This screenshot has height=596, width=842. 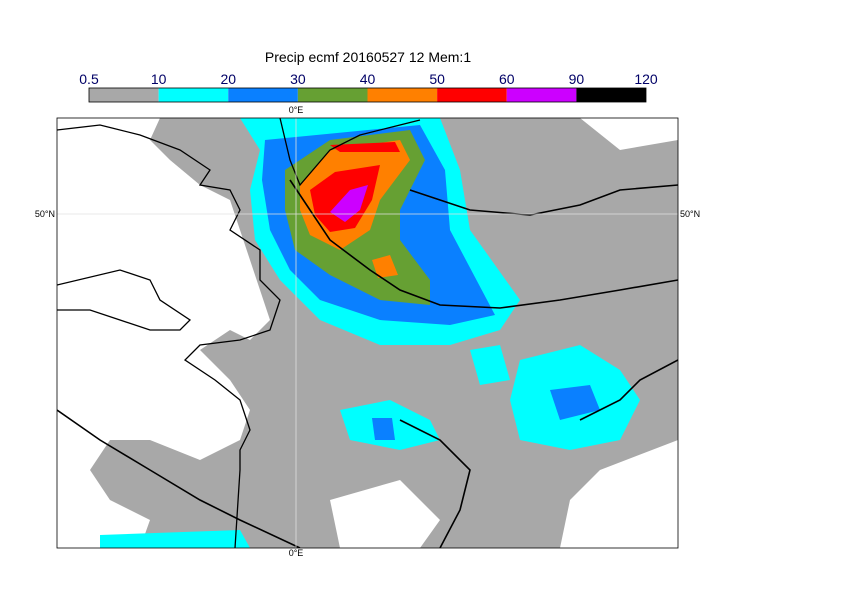 I want to click on colorbar-label: 60, so click(x=507, y=79).